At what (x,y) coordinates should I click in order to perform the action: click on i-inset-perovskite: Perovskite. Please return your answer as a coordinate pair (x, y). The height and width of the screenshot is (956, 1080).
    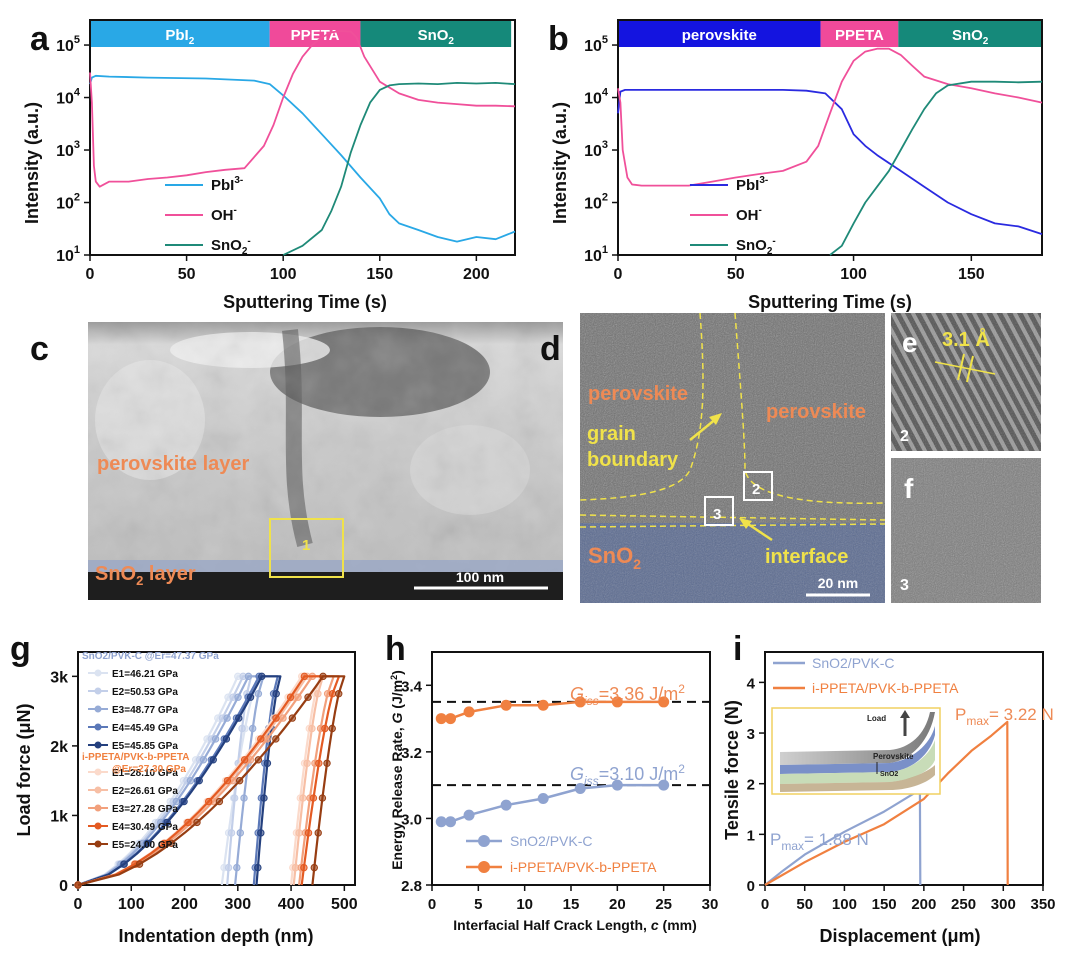
    Looking at the image, I should click on (893, 756).